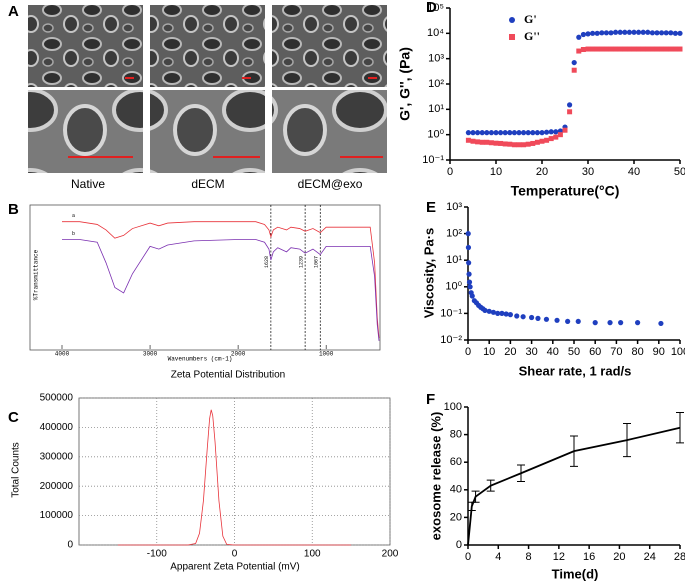 This screenshot has width=685, height=588. Describe the element at coordinates (238, 354) in the screenshot. I see `x-tick-label: 2000` at that location.